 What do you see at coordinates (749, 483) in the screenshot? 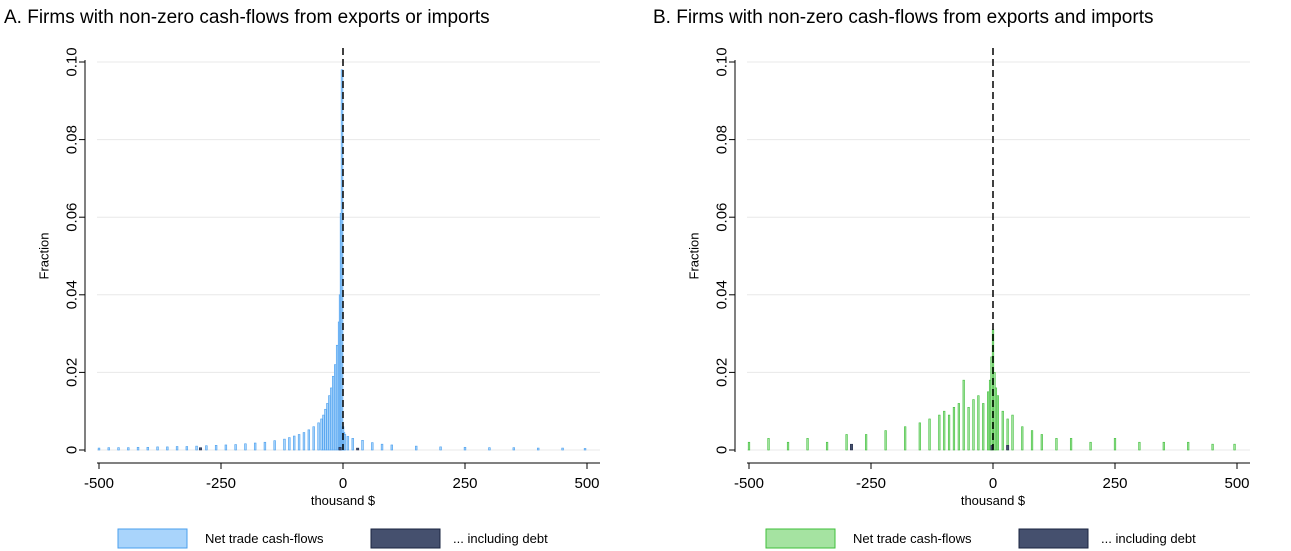
I see `panel-b-xtick-label: -500` at bounding box center [749, 483].